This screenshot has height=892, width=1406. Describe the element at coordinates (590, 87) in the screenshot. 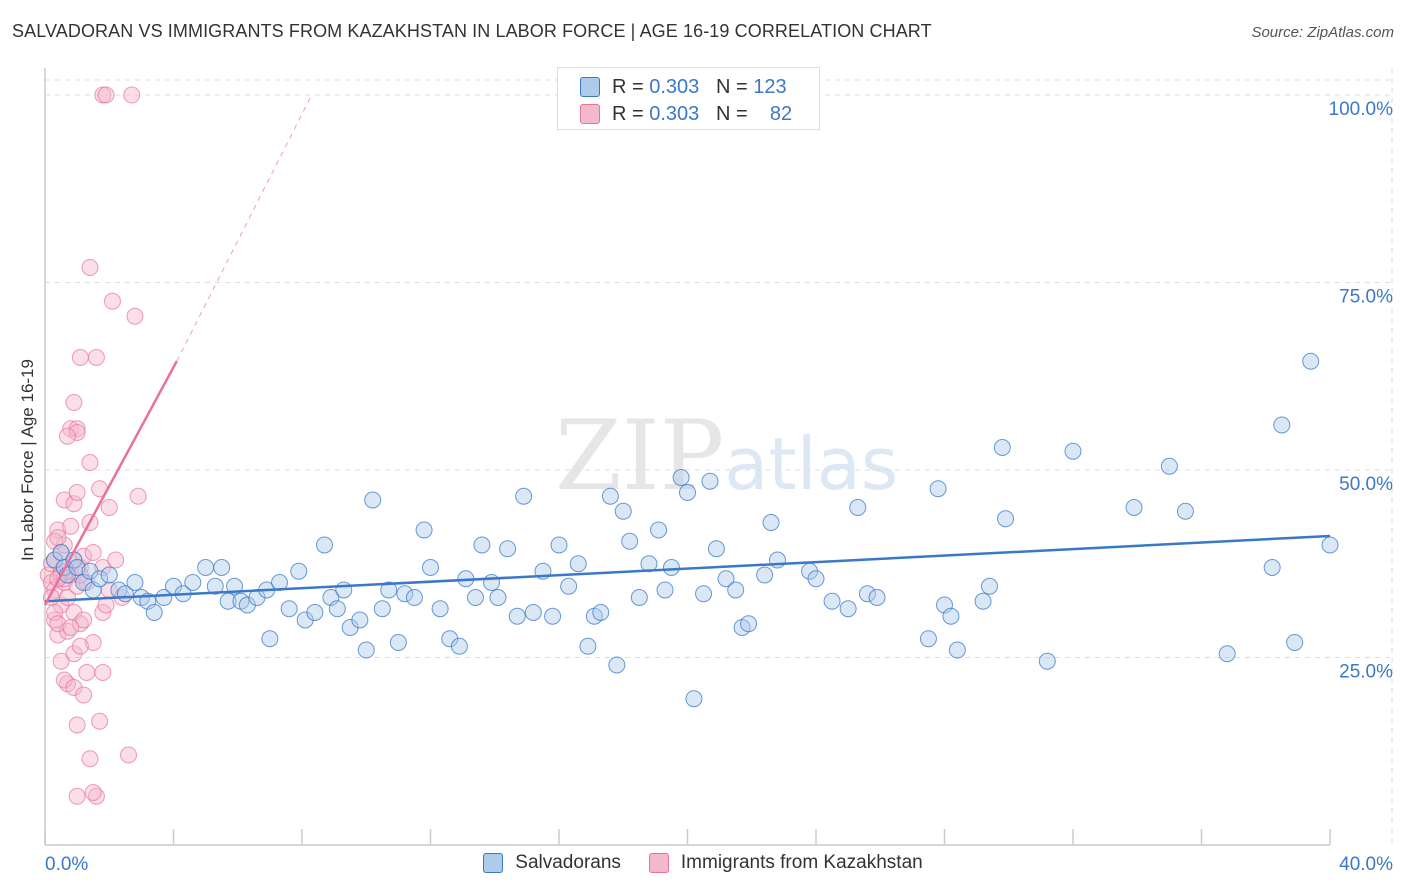

I see `legend-swatch-blue` at that location.